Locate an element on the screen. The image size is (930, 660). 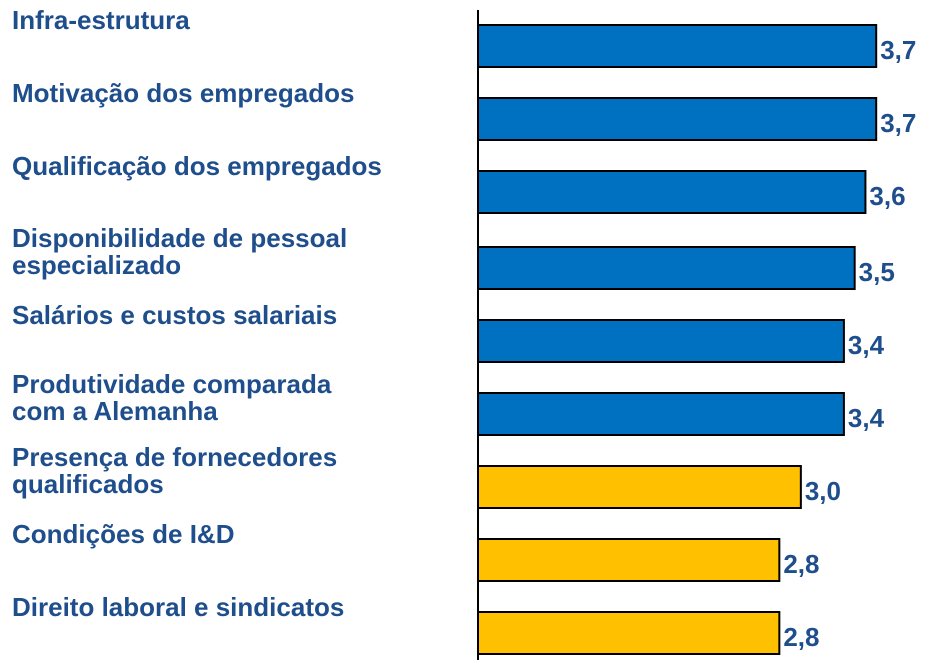
category-label: Produtividade comparada com a Alemanha is located at coordinates (172, 397).